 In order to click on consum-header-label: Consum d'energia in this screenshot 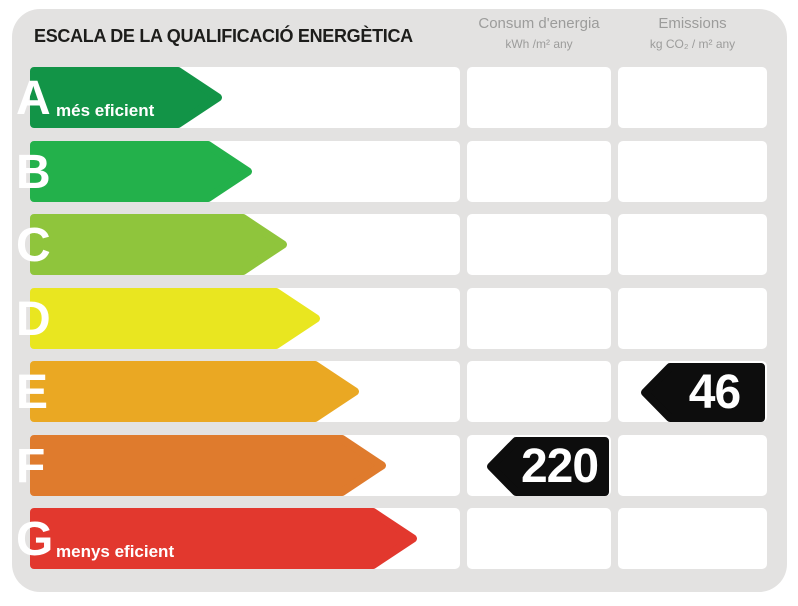, I will do `click(539, 23)`.